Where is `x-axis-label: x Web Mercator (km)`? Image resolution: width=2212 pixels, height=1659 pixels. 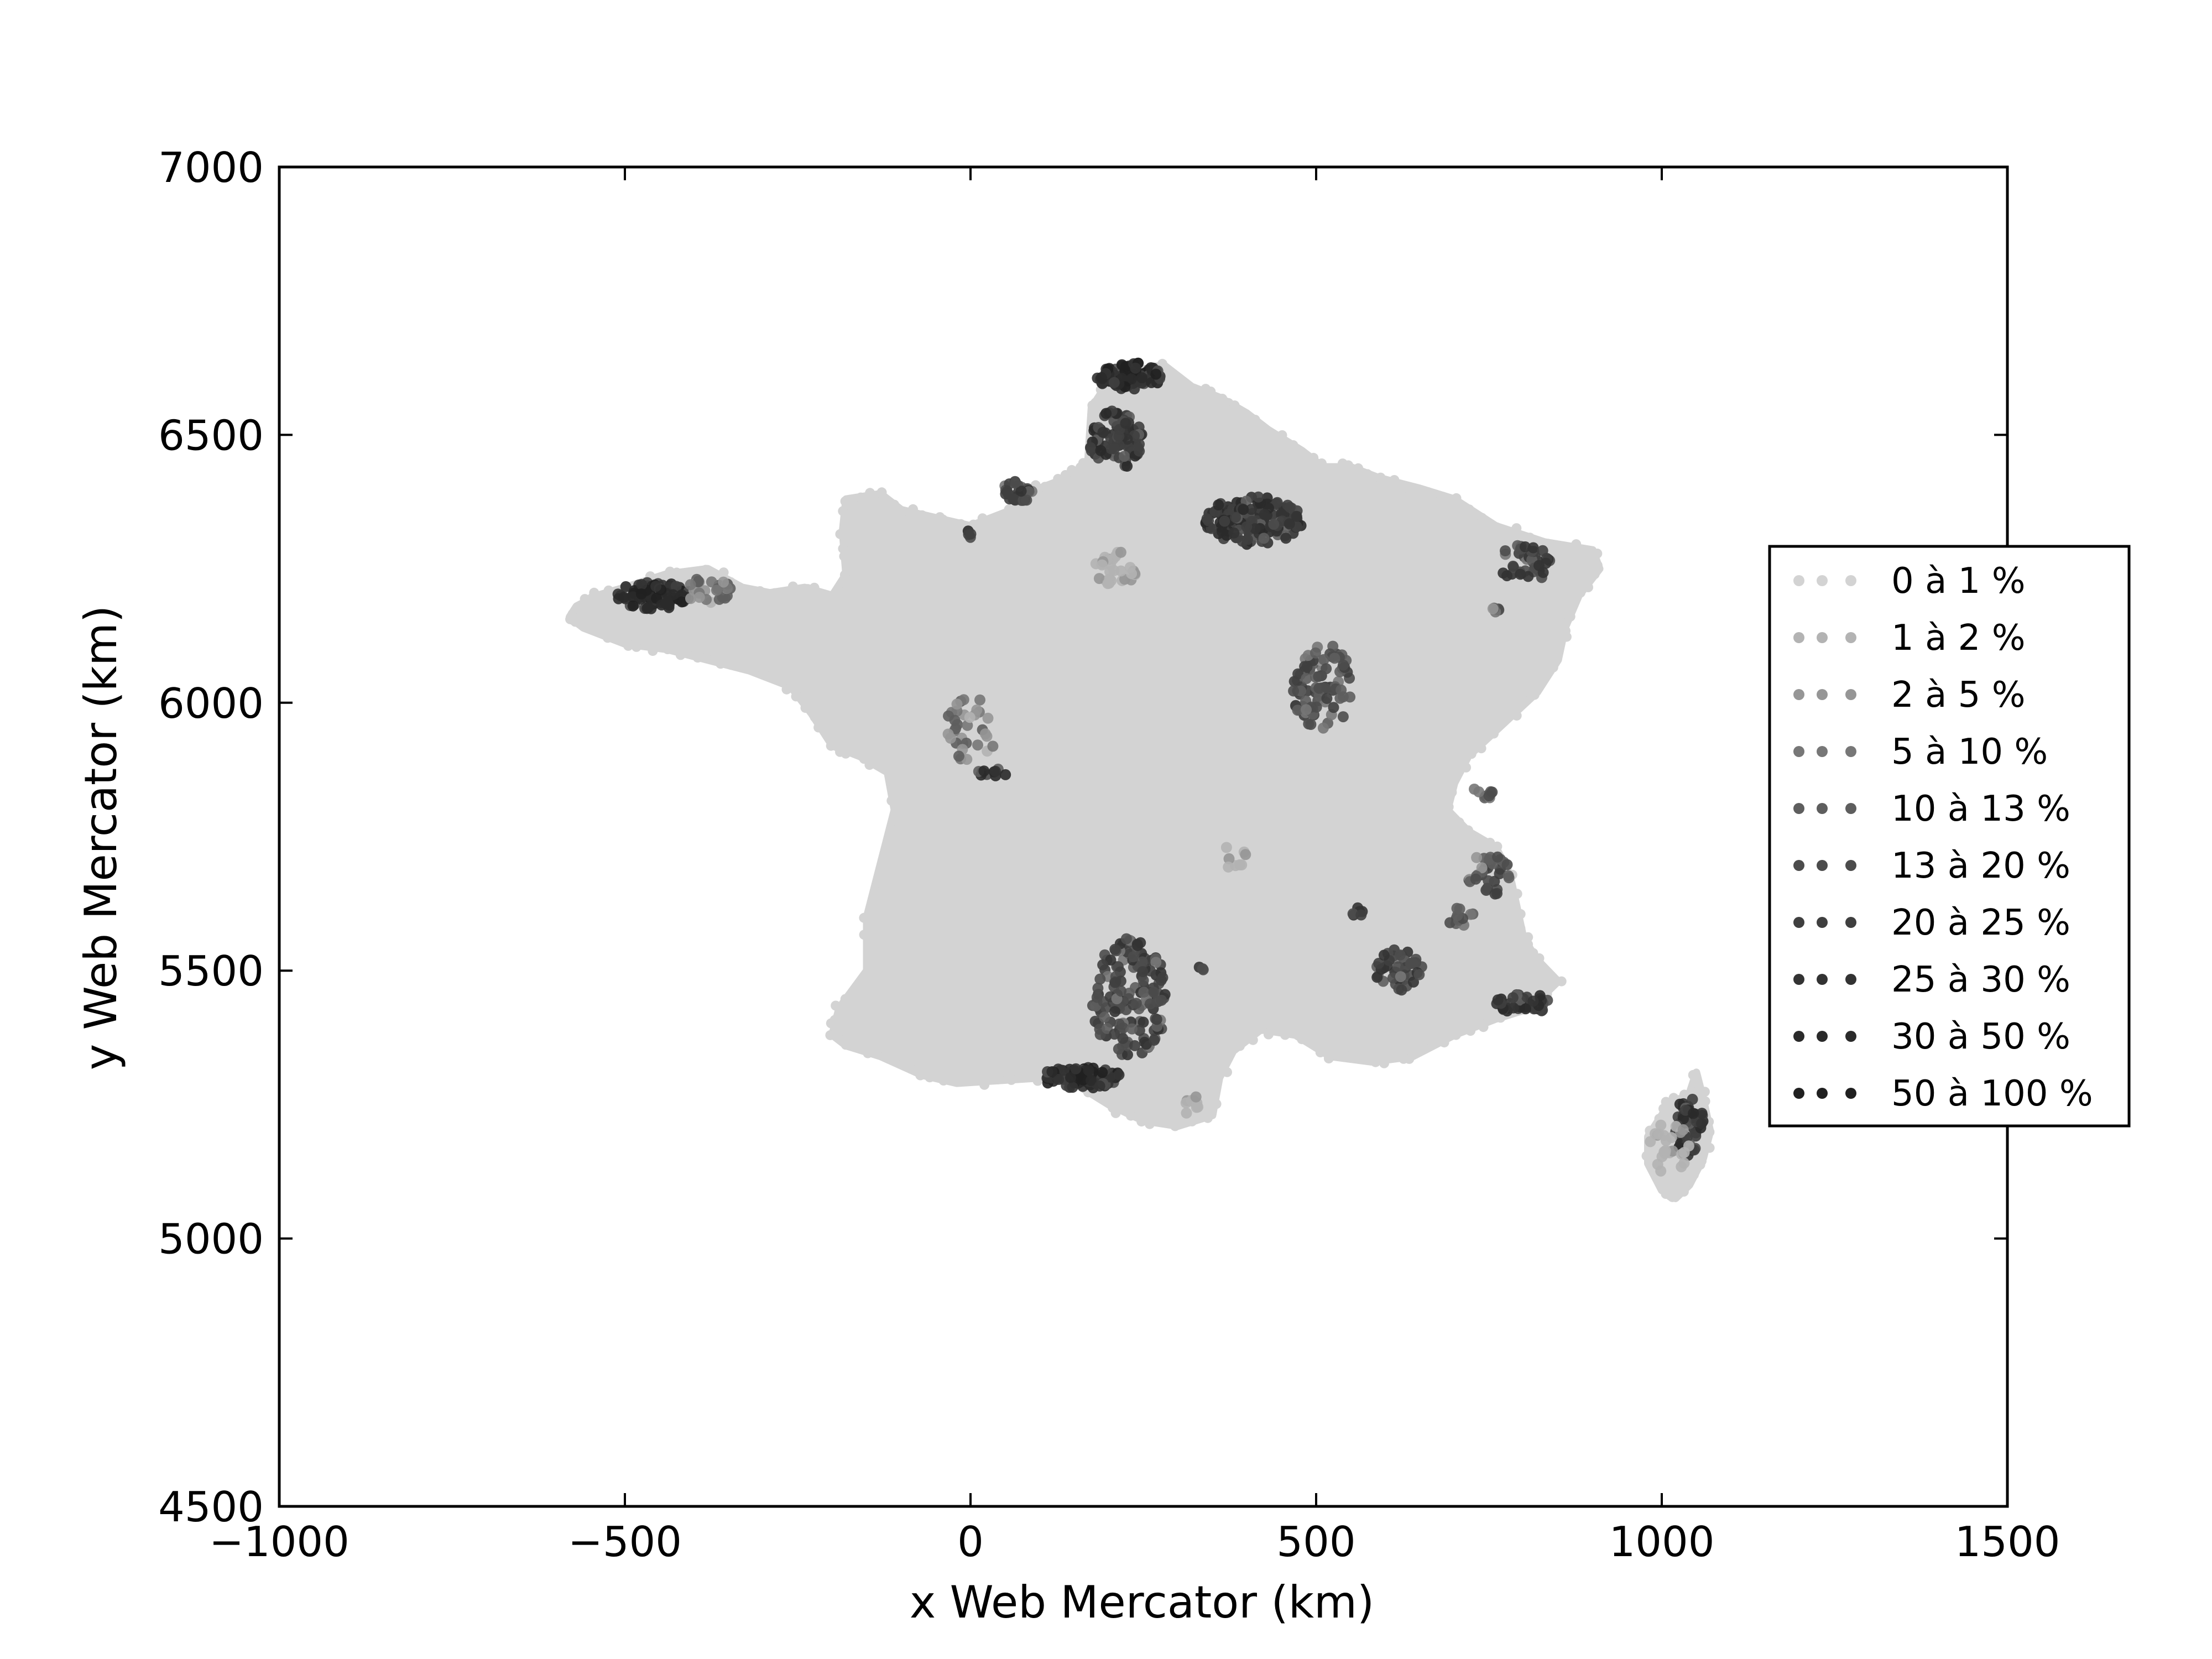 x-axis-label: x Web Mercator (km) is located at coordinates (1142, 1603).